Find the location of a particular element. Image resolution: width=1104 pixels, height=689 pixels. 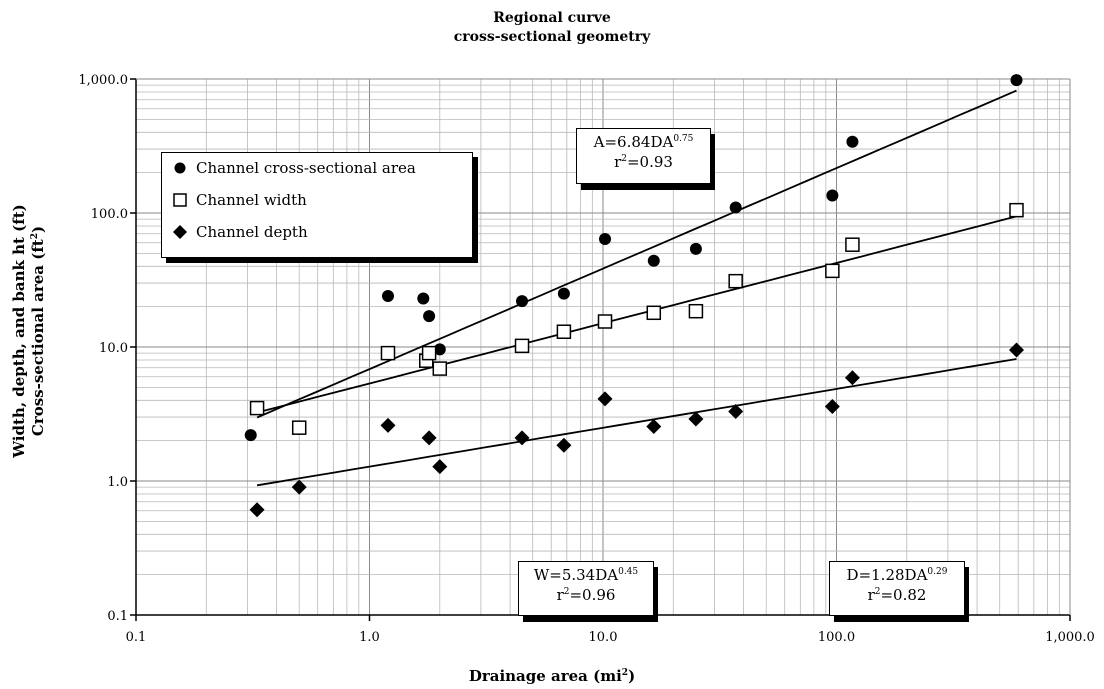

equation-area-box: A=6.84DA0.75 r2=0.93 is located at coordinates (643, 156).